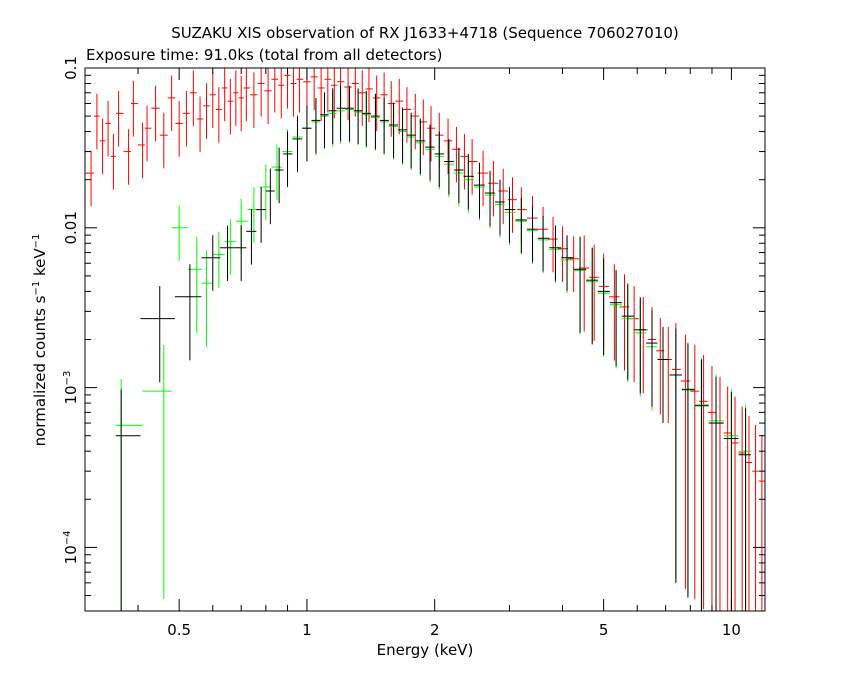 Image resolution: width=850 pixels, height=680 pixels. I want to click on y-axis-label-exp1: −1, so click(36, 288).